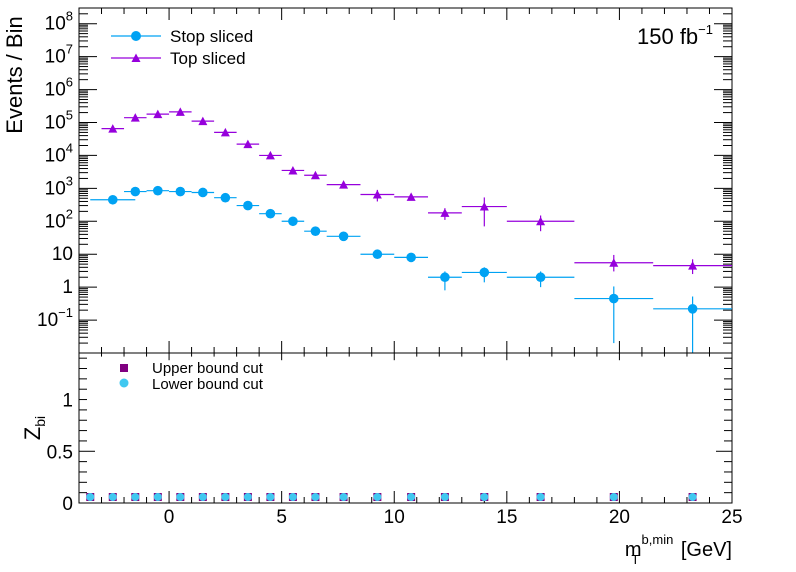 The height and width of the screenshot is (572, 796). I want to click on lower-y-axis-title-sub: bi, so click(40, 421).